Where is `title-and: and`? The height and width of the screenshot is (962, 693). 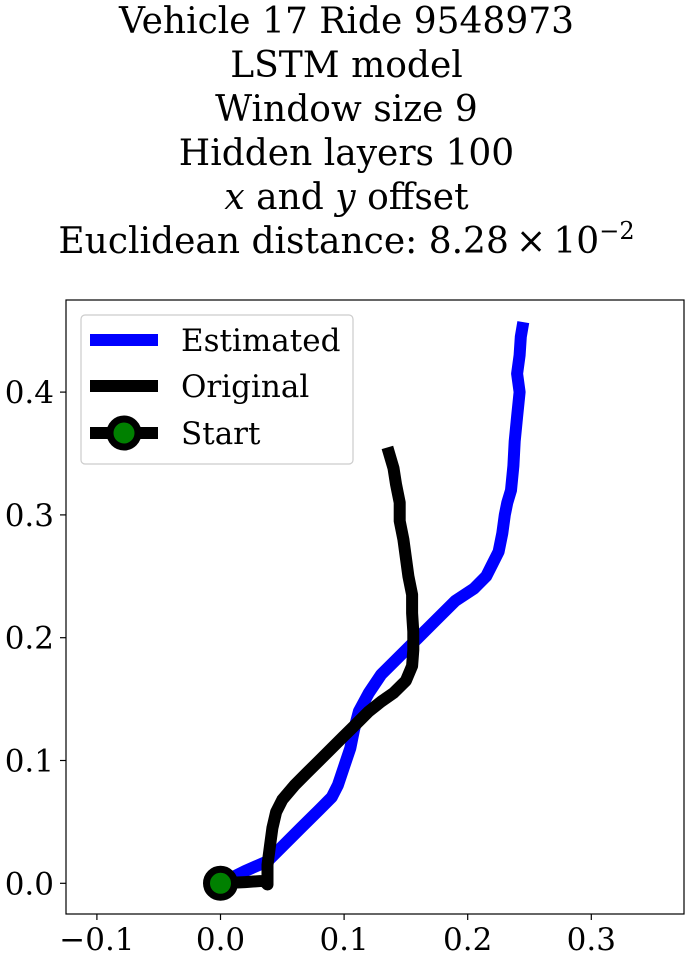
title-and: and is located at coordinates (290, 197).